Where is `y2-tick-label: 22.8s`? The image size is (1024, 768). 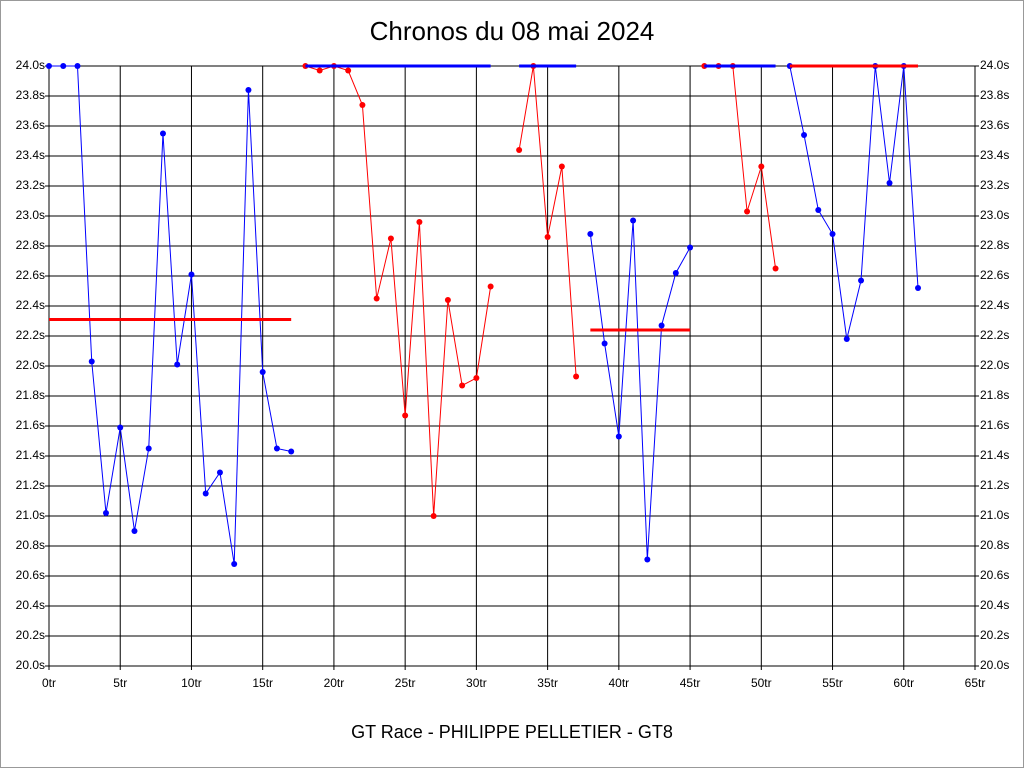
y2-tick-label: 22.8s is located at coordinates (994, 245).